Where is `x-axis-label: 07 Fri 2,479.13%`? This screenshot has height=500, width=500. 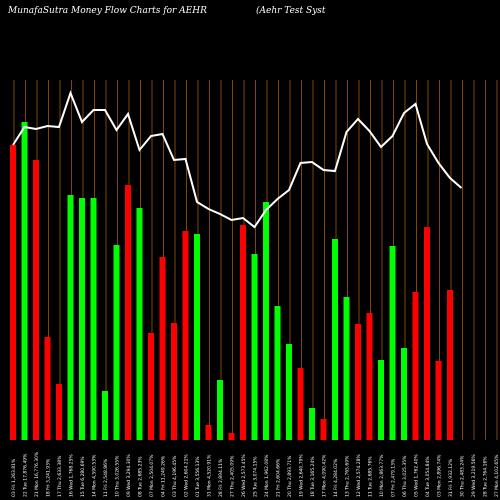
x-axis-label: 07 Fri 2,479.13% is located at coordinates (394, 477).